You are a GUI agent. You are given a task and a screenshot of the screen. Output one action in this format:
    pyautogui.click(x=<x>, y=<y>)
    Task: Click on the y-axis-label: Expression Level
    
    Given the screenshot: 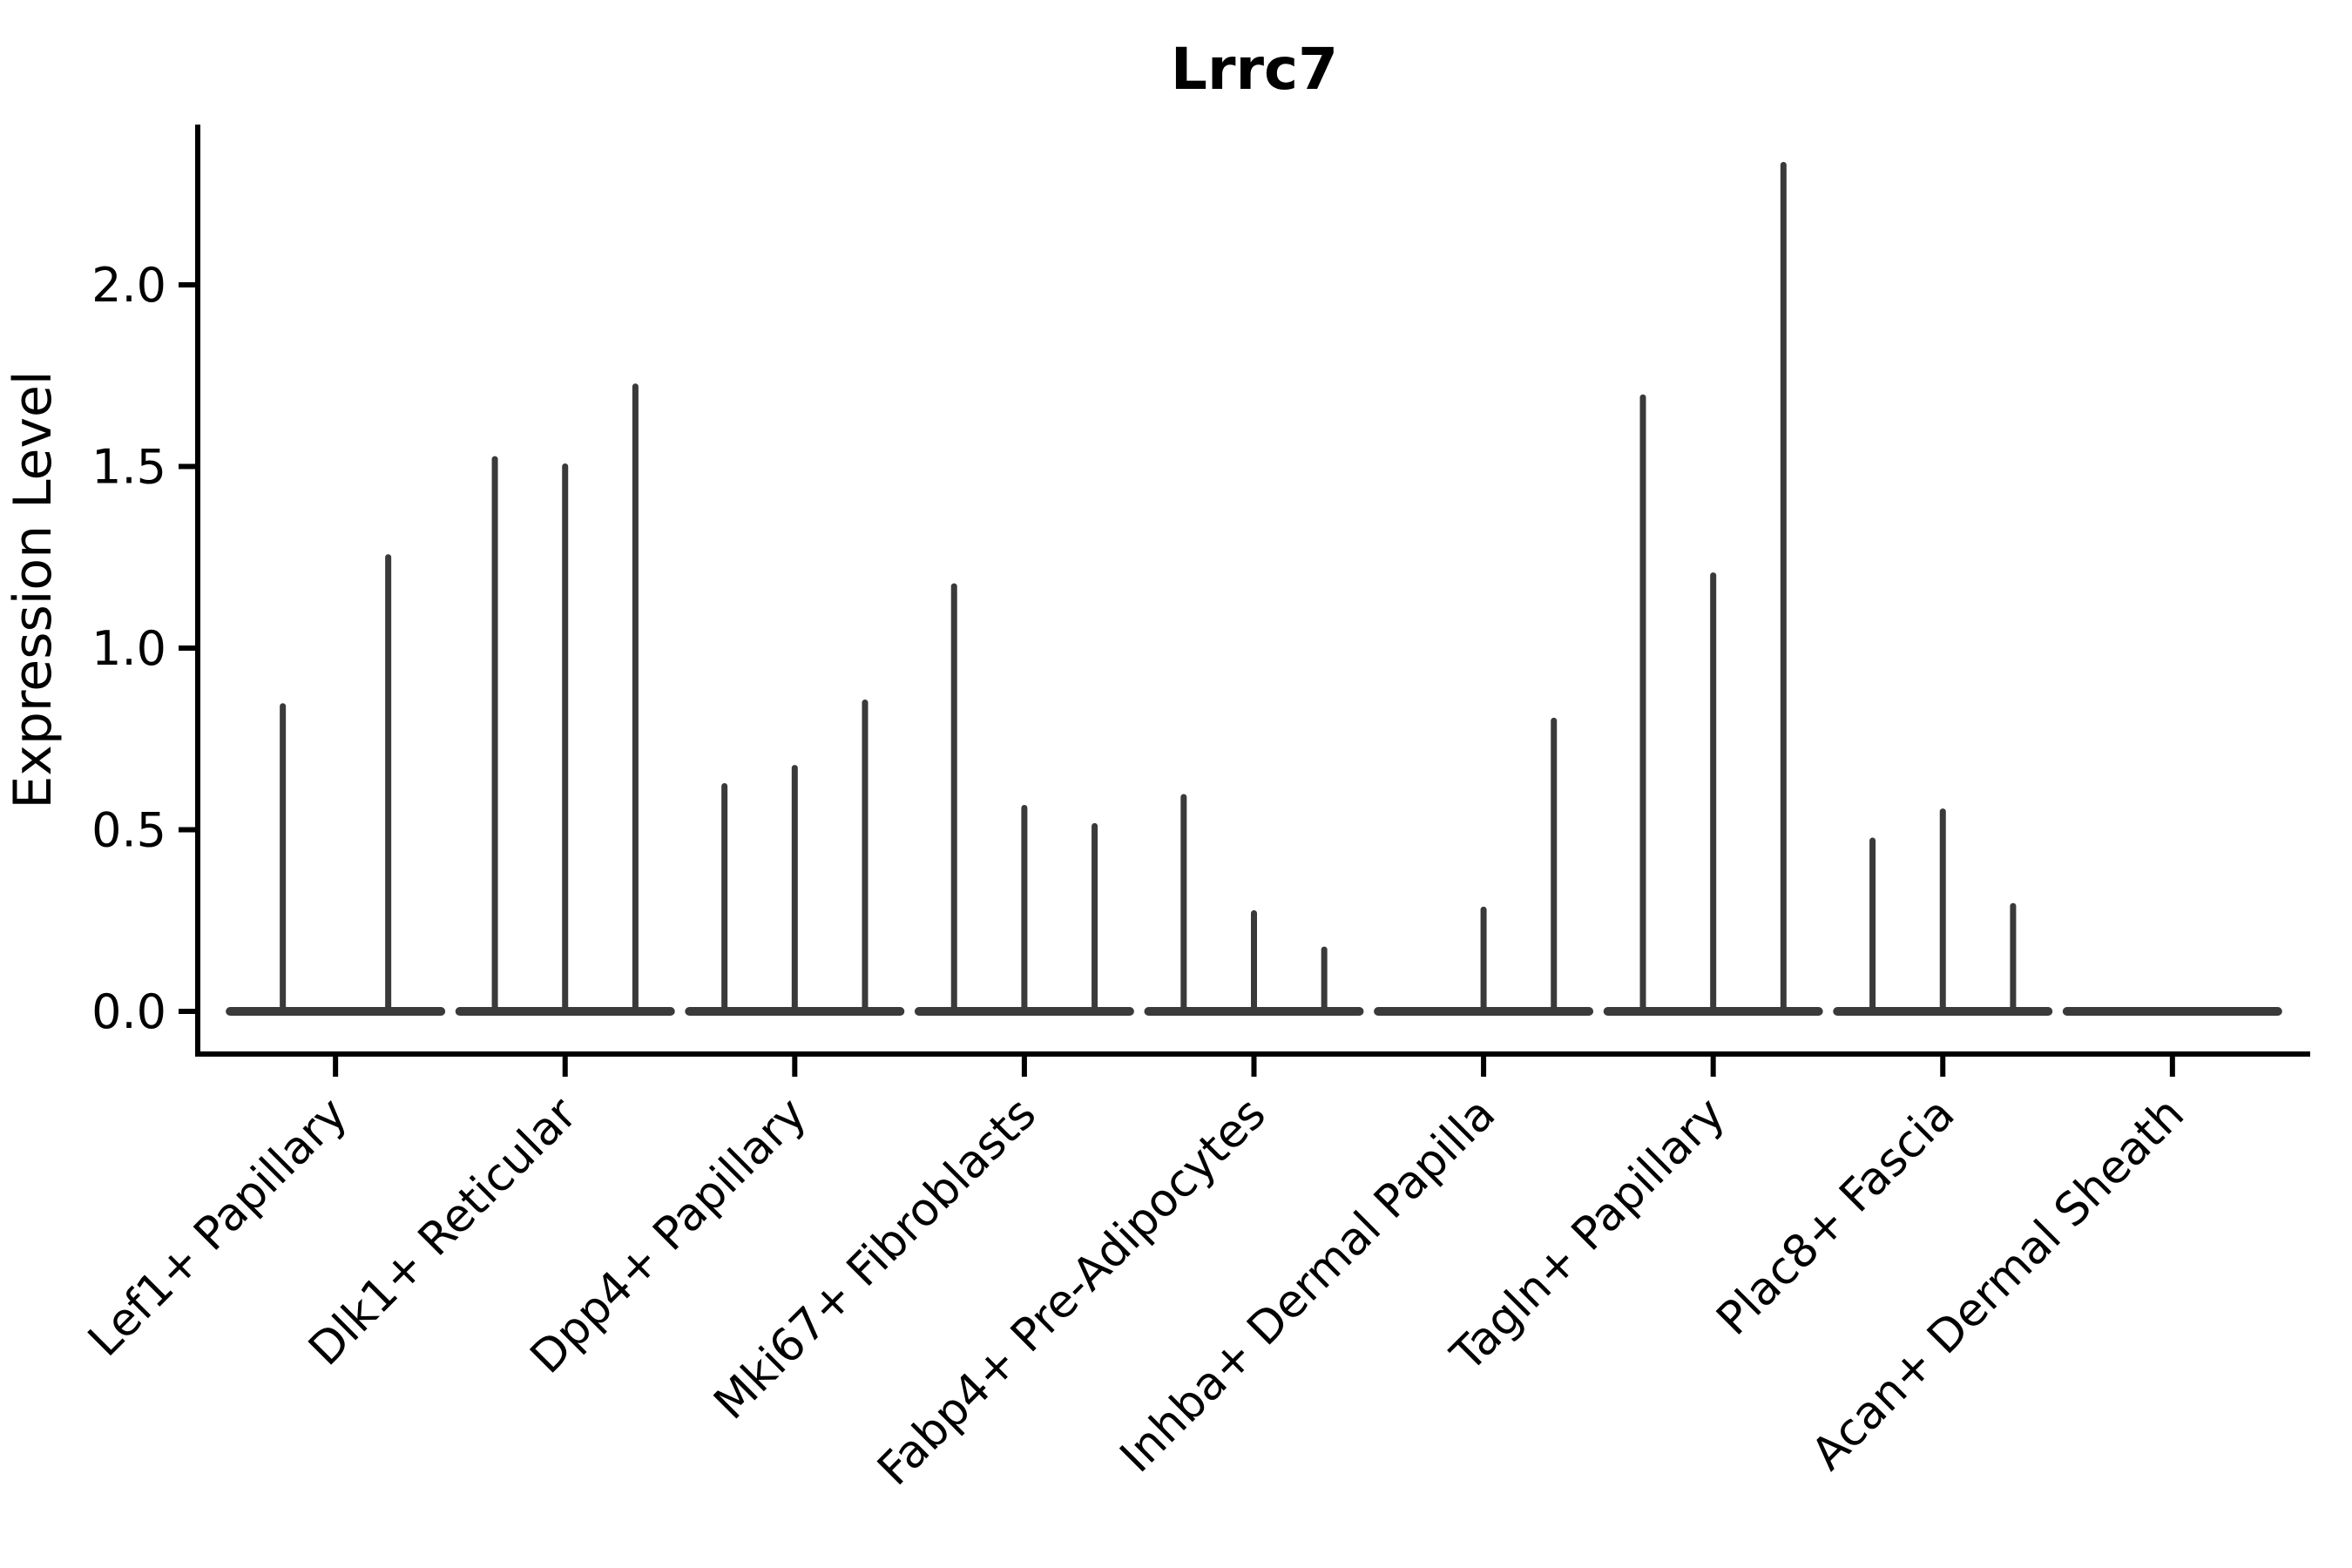 What is the action you would take?
    pyautogui.click(x=33, y=589)
    